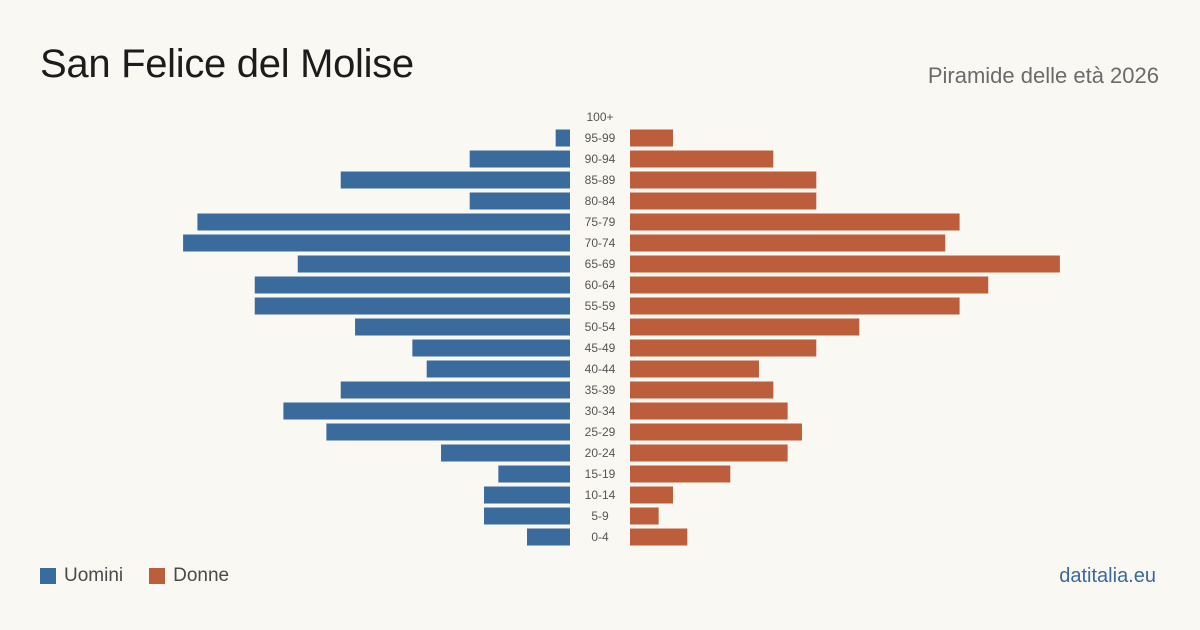  I want to click on age-label-30-34: 30-34, so click(600, 411).